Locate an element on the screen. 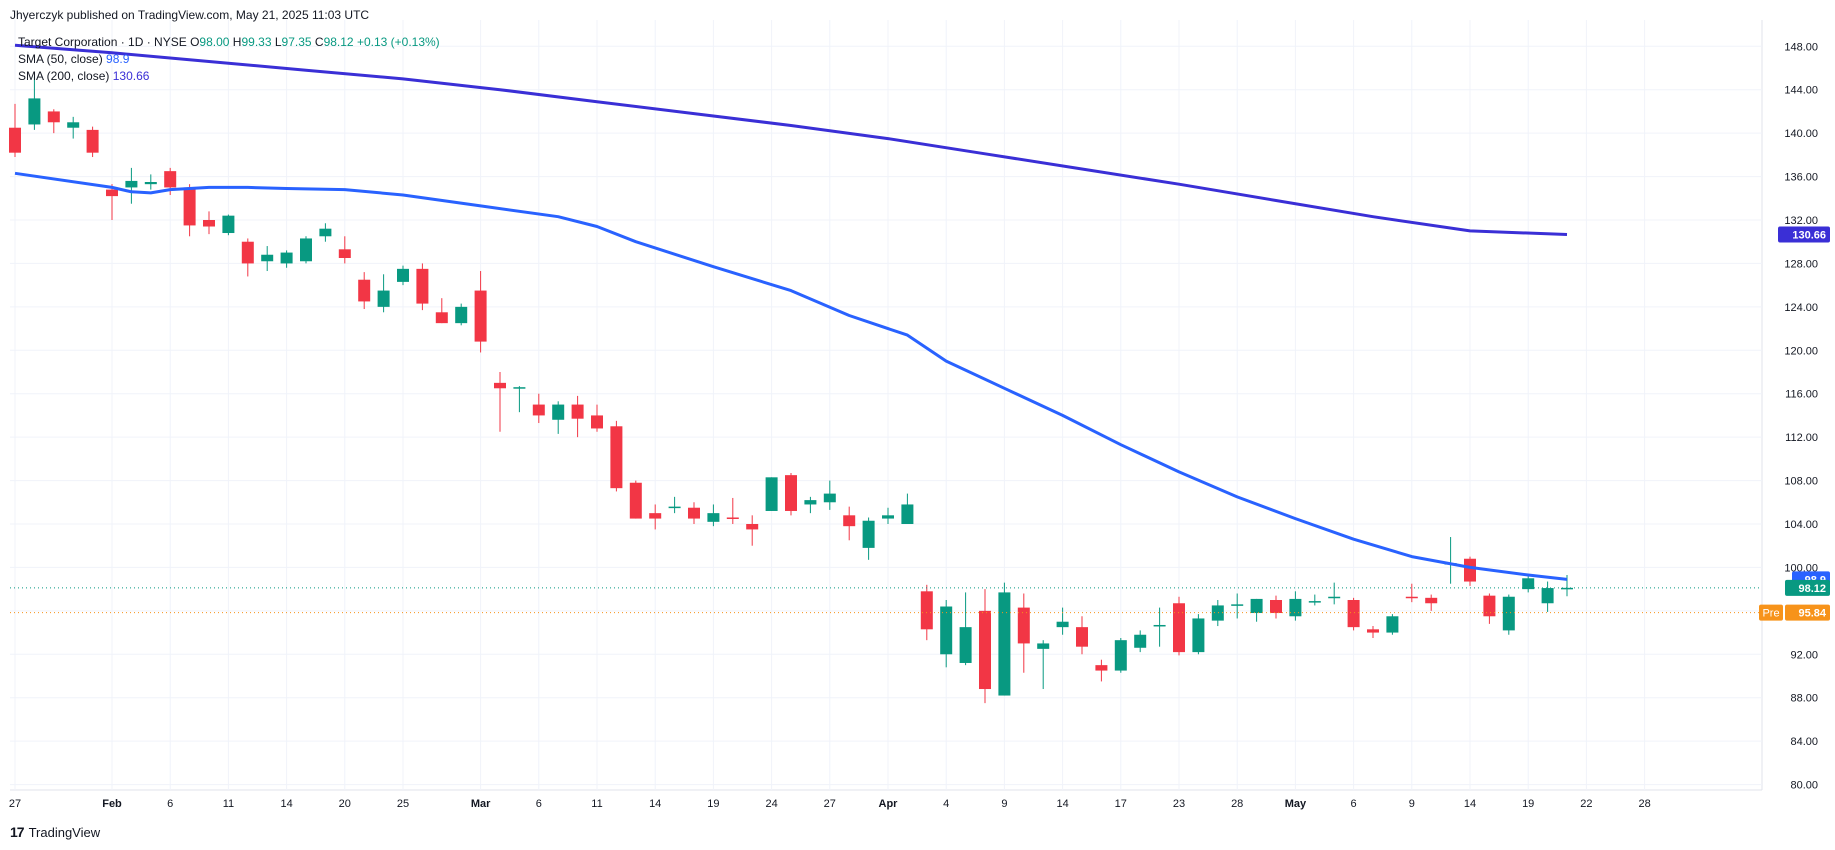 This screenshot has width=1835, height=850. x-tick-label: 11 is located at coordinates (228, 804).